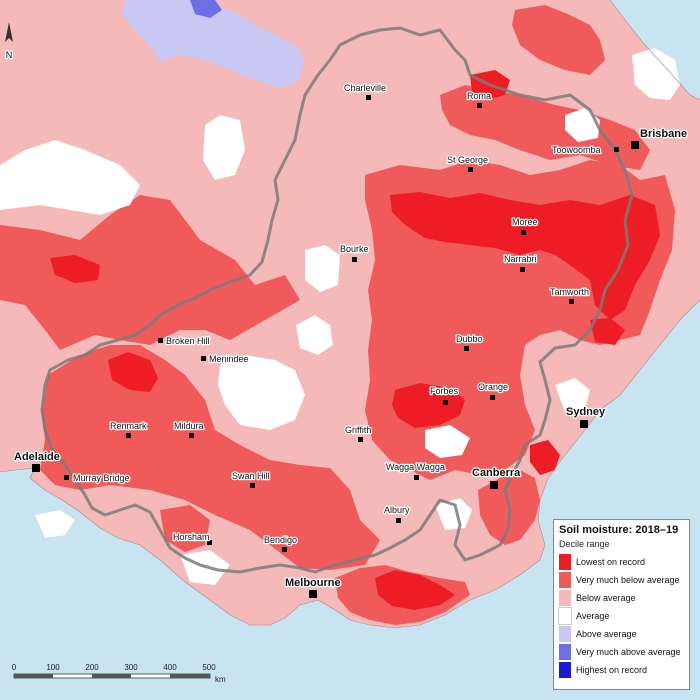 The height and width of the screenshot is (700, 700). What do you see at coordinates (584, 544) in the screenshot?
I see `legend-subtitle: Decile range` at bounding box center [584, 544].